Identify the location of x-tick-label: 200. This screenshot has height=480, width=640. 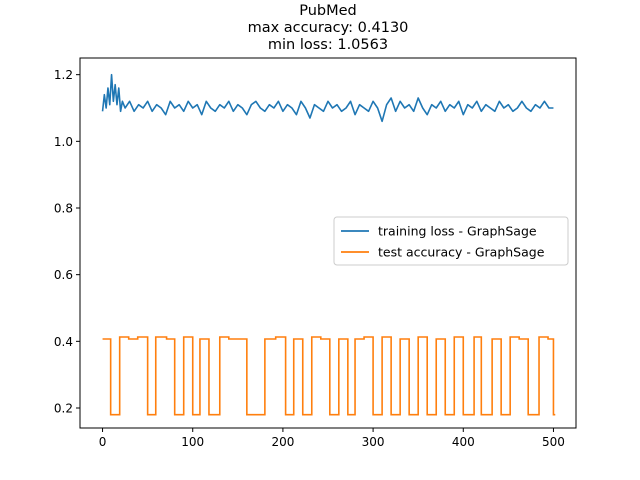
(282, 442).